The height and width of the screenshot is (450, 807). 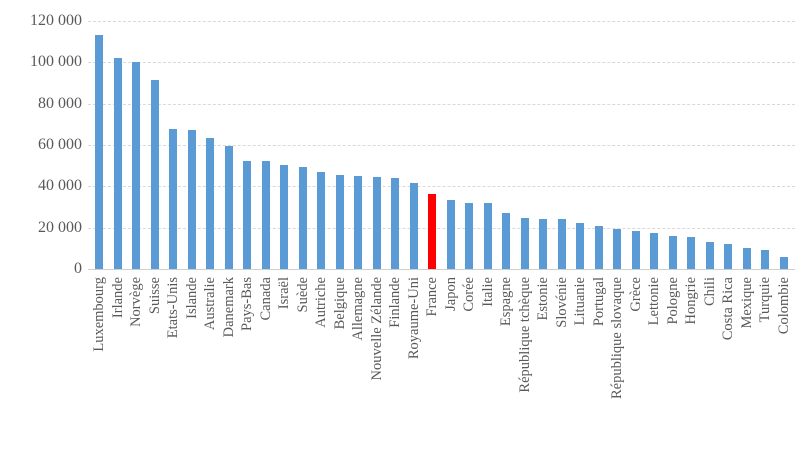 What do you see at coordinates (691, 301) in the screenshot?
I see `x-axis-label-hongrie: Hongrie` at bounding box center [691, 301].